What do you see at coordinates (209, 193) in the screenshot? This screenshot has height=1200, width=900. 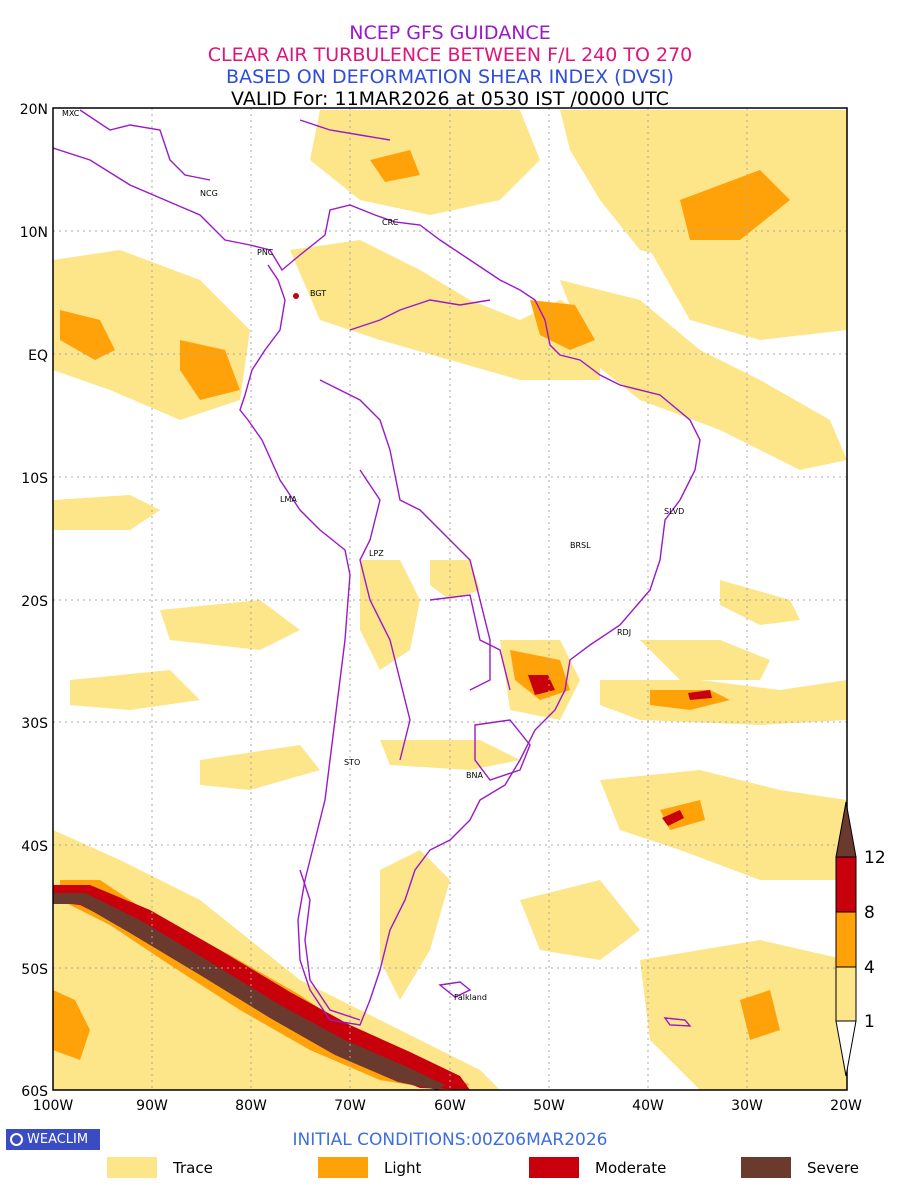 I see `city-label-ncg: NCG` at bounding box center [209, 193].